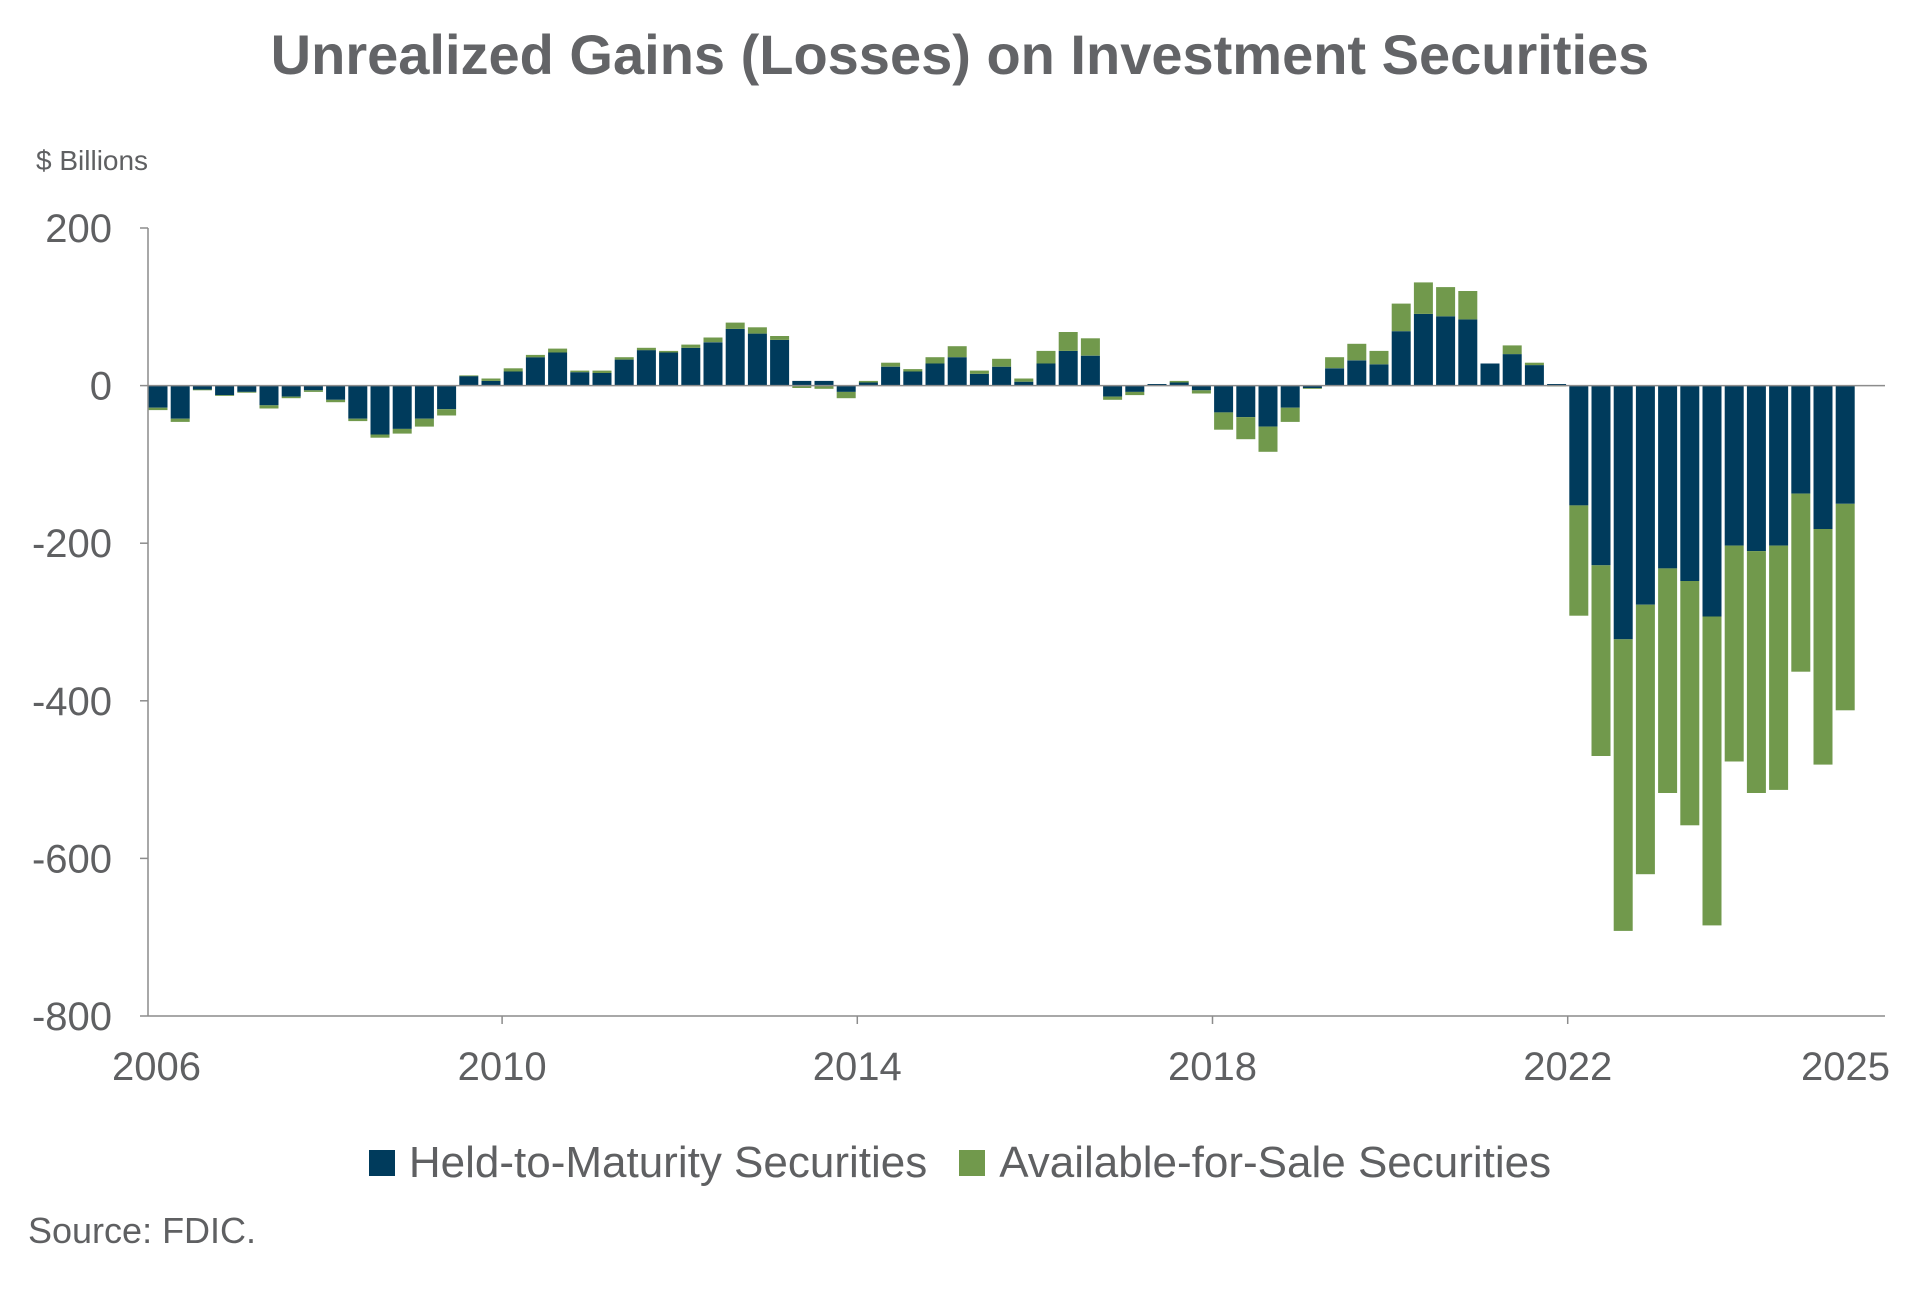  What do you see at coordinates (72, 702) in the screenshot?
I see `y-tick-label: -400` at bounding box center [72, 702].